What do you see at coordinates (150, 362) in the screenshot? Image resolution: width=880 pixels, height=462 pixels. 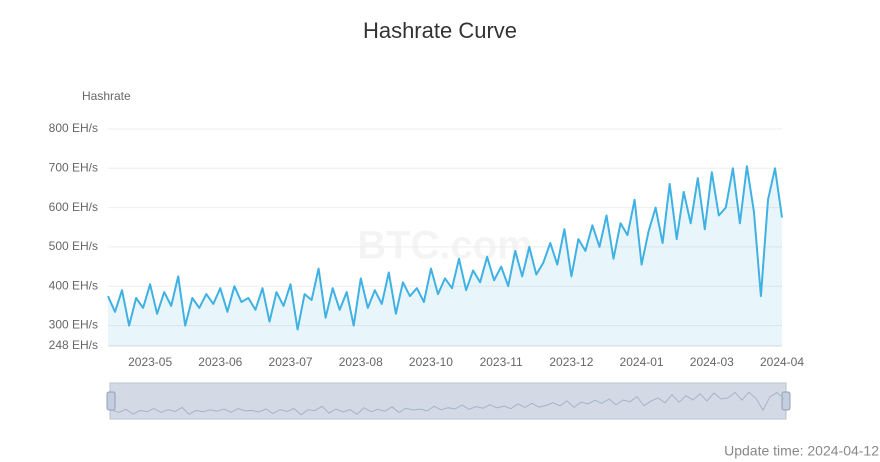 I see `x-tick-label: 2023-05` at bounding box center [150, 362].